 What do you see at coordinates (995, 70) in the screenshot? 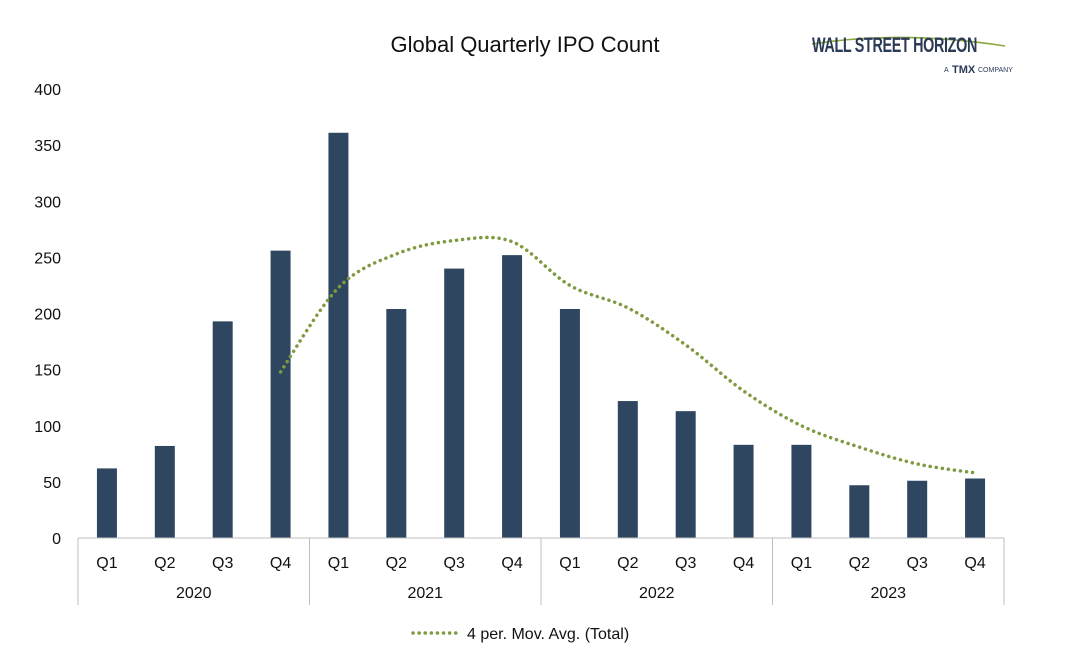
I see `logo-tagline-company: COMPANY` at bounding box center [995, 70].